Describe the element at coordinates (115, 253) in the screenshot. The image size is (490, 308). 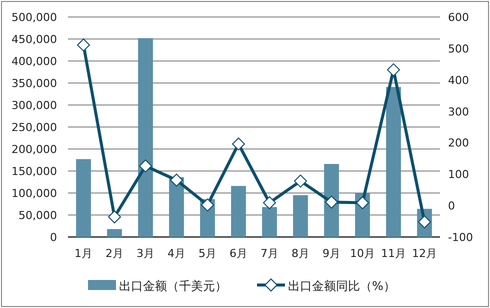
I see `x-tick-label: 2月` at that location.